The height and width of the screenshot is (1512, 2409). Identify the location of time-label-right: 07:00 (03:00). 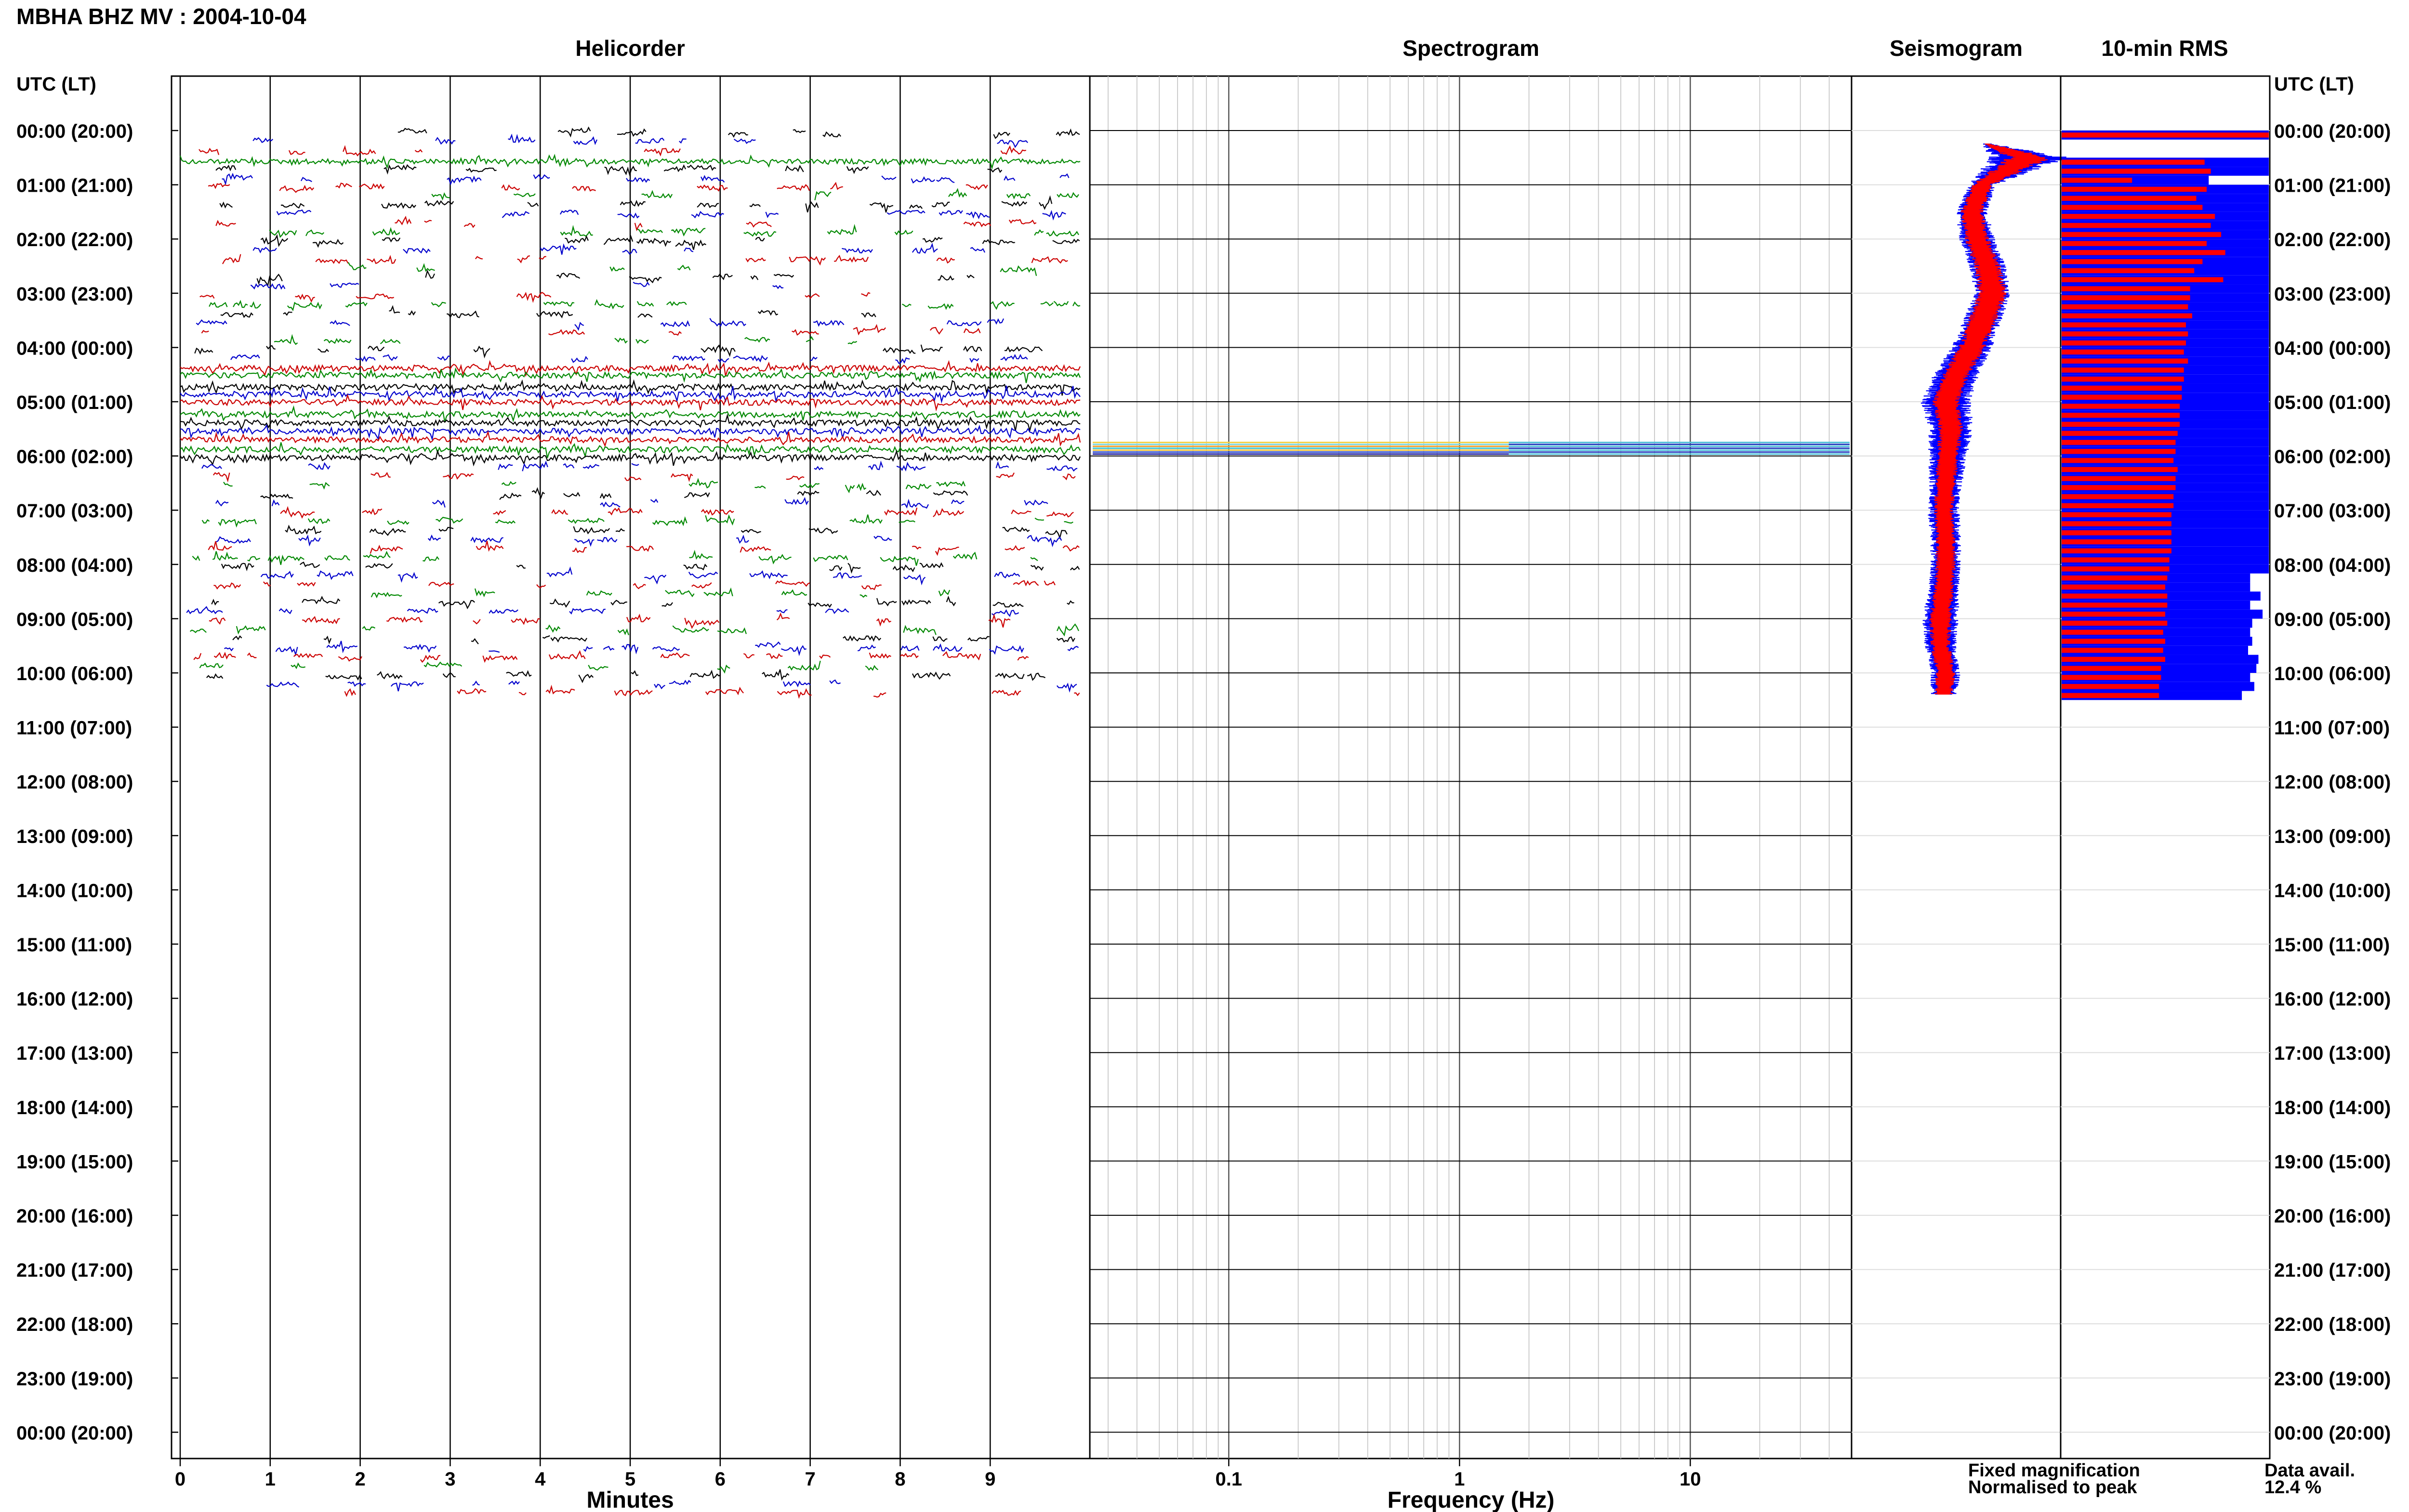
(2332, 511).